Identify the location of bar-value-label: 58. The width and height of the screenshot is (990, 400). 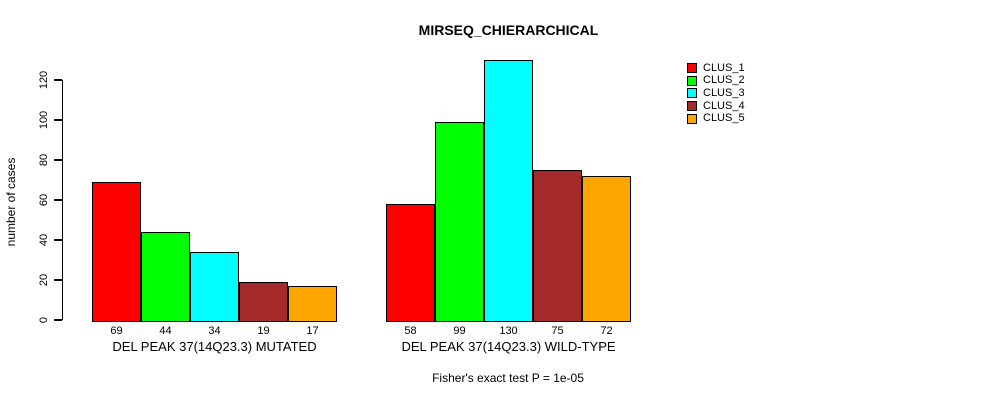
(410, 331).